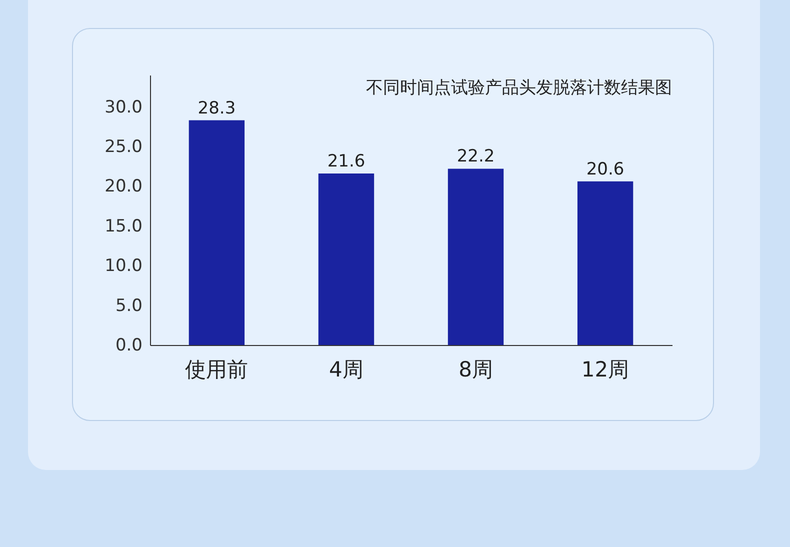  Describe the element at coordinates (346, 370) in the screenshot. I see `x-tick-label: 4周` at that location.